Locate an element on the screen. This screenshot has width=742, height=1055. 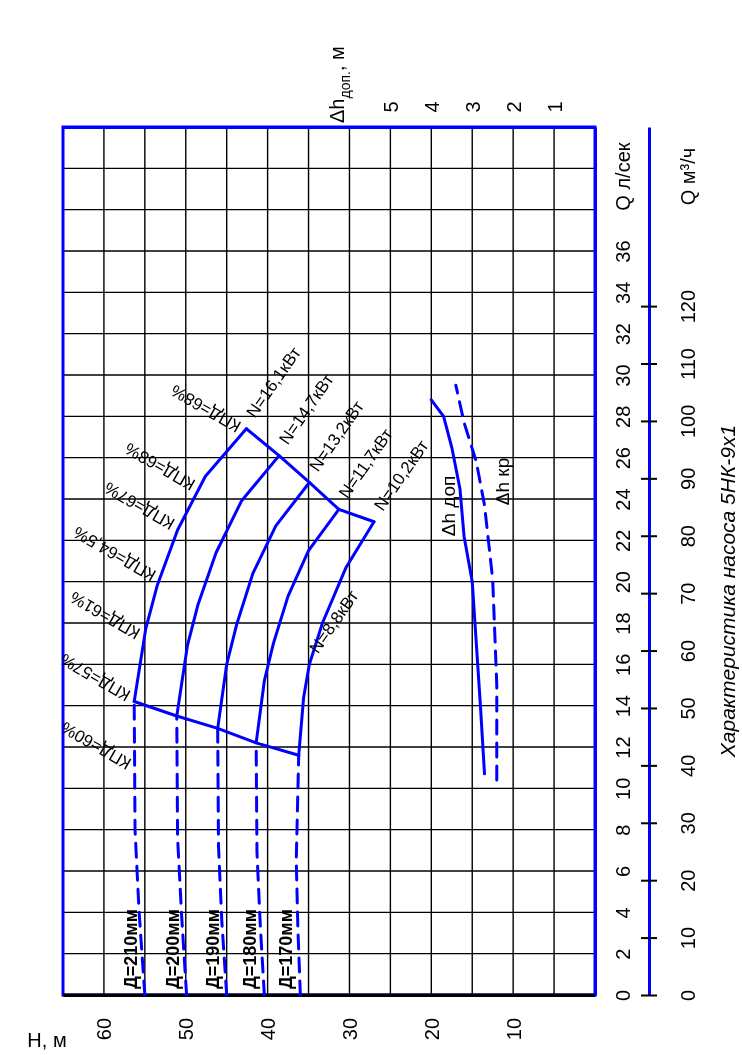
x2-tick-label: 1 is located at coordinates (554, 107).